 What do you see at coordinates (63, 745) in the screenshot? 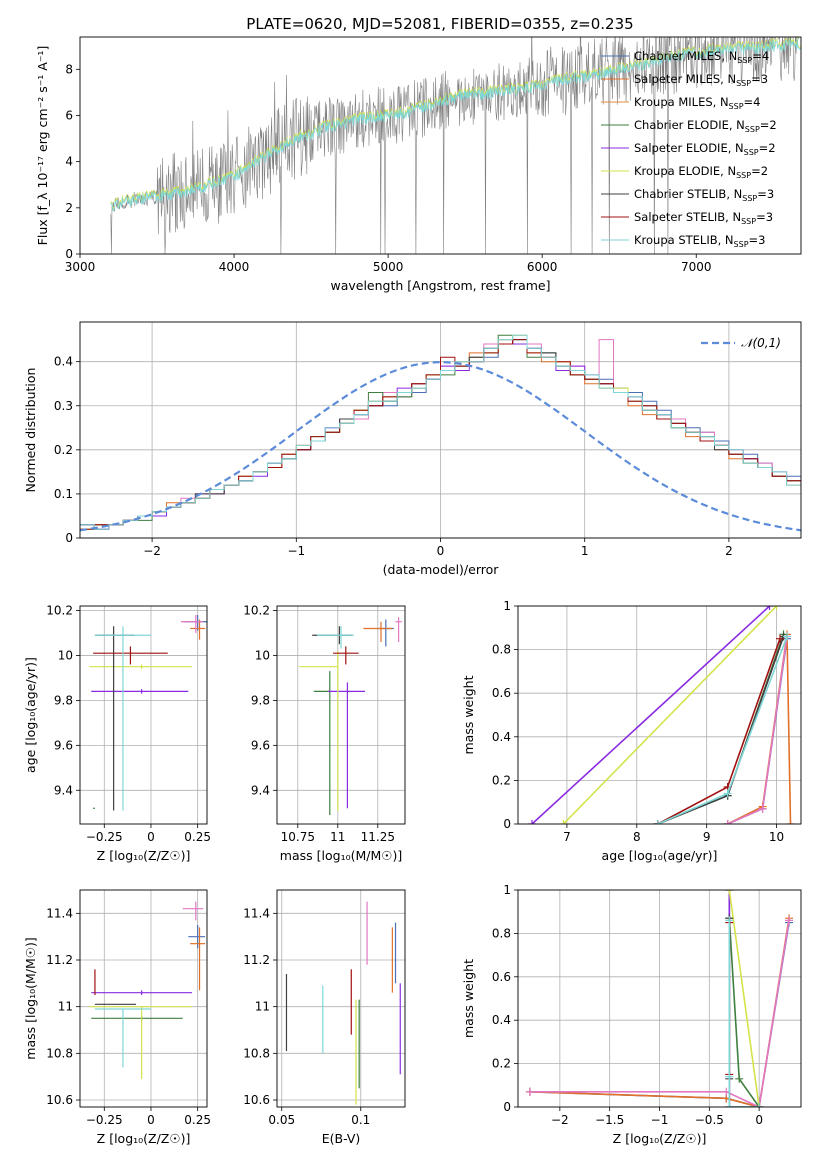
I see `y-tick-label: 9.6` at bounding box center [63, 745].